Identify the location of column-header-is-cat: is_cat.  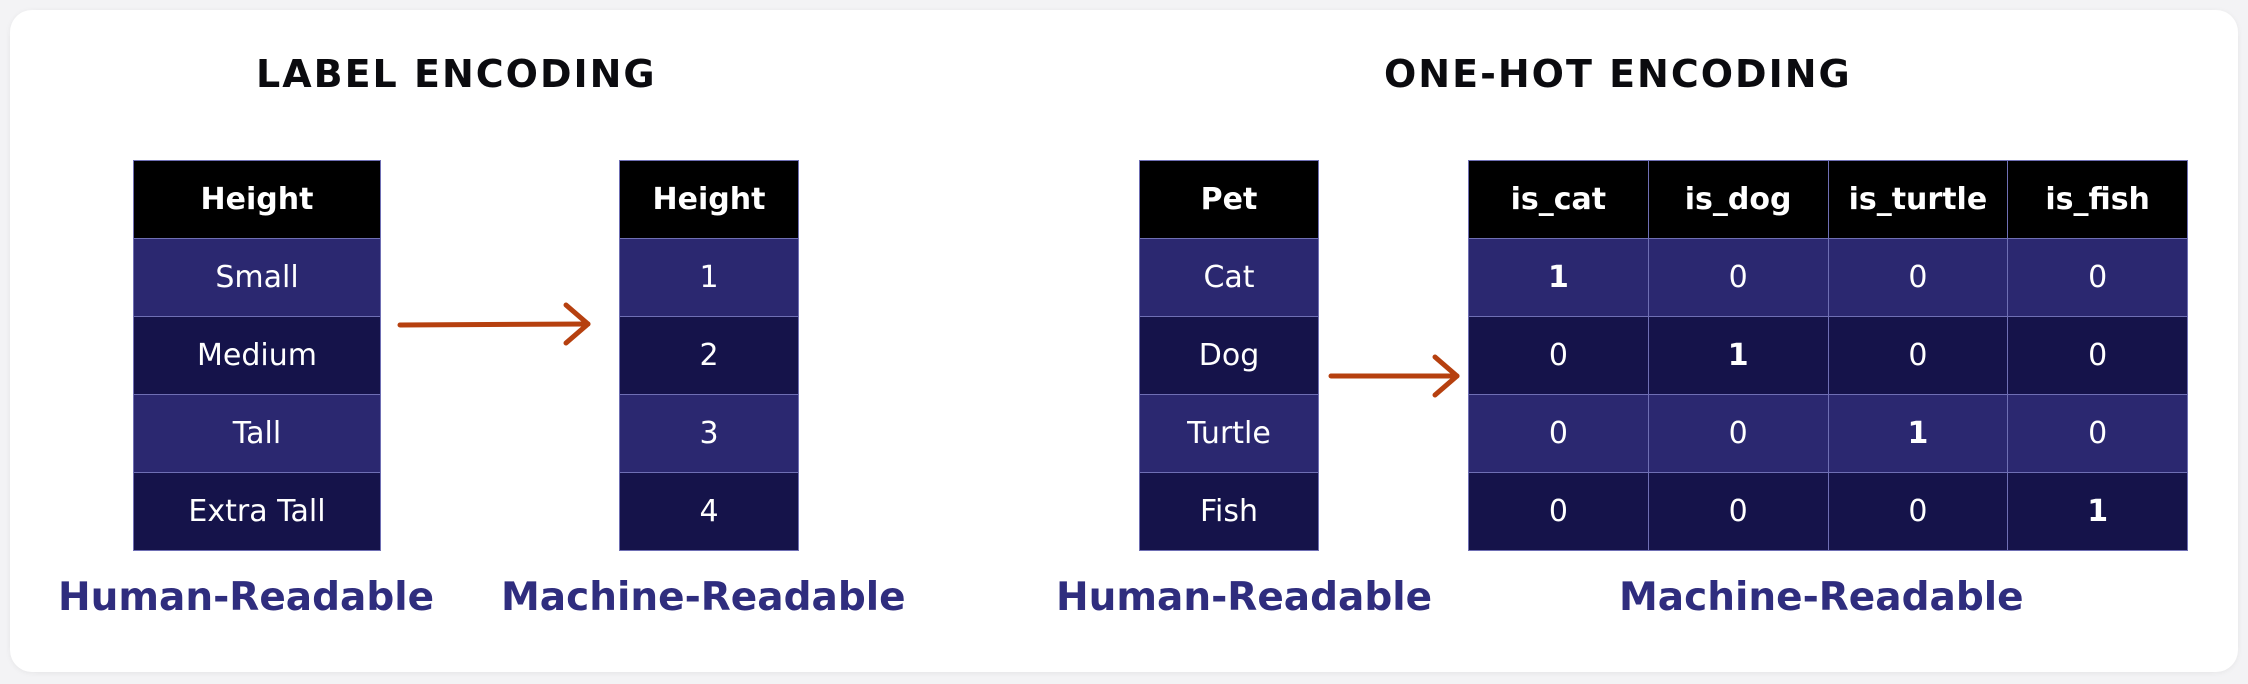
(1558, 199).